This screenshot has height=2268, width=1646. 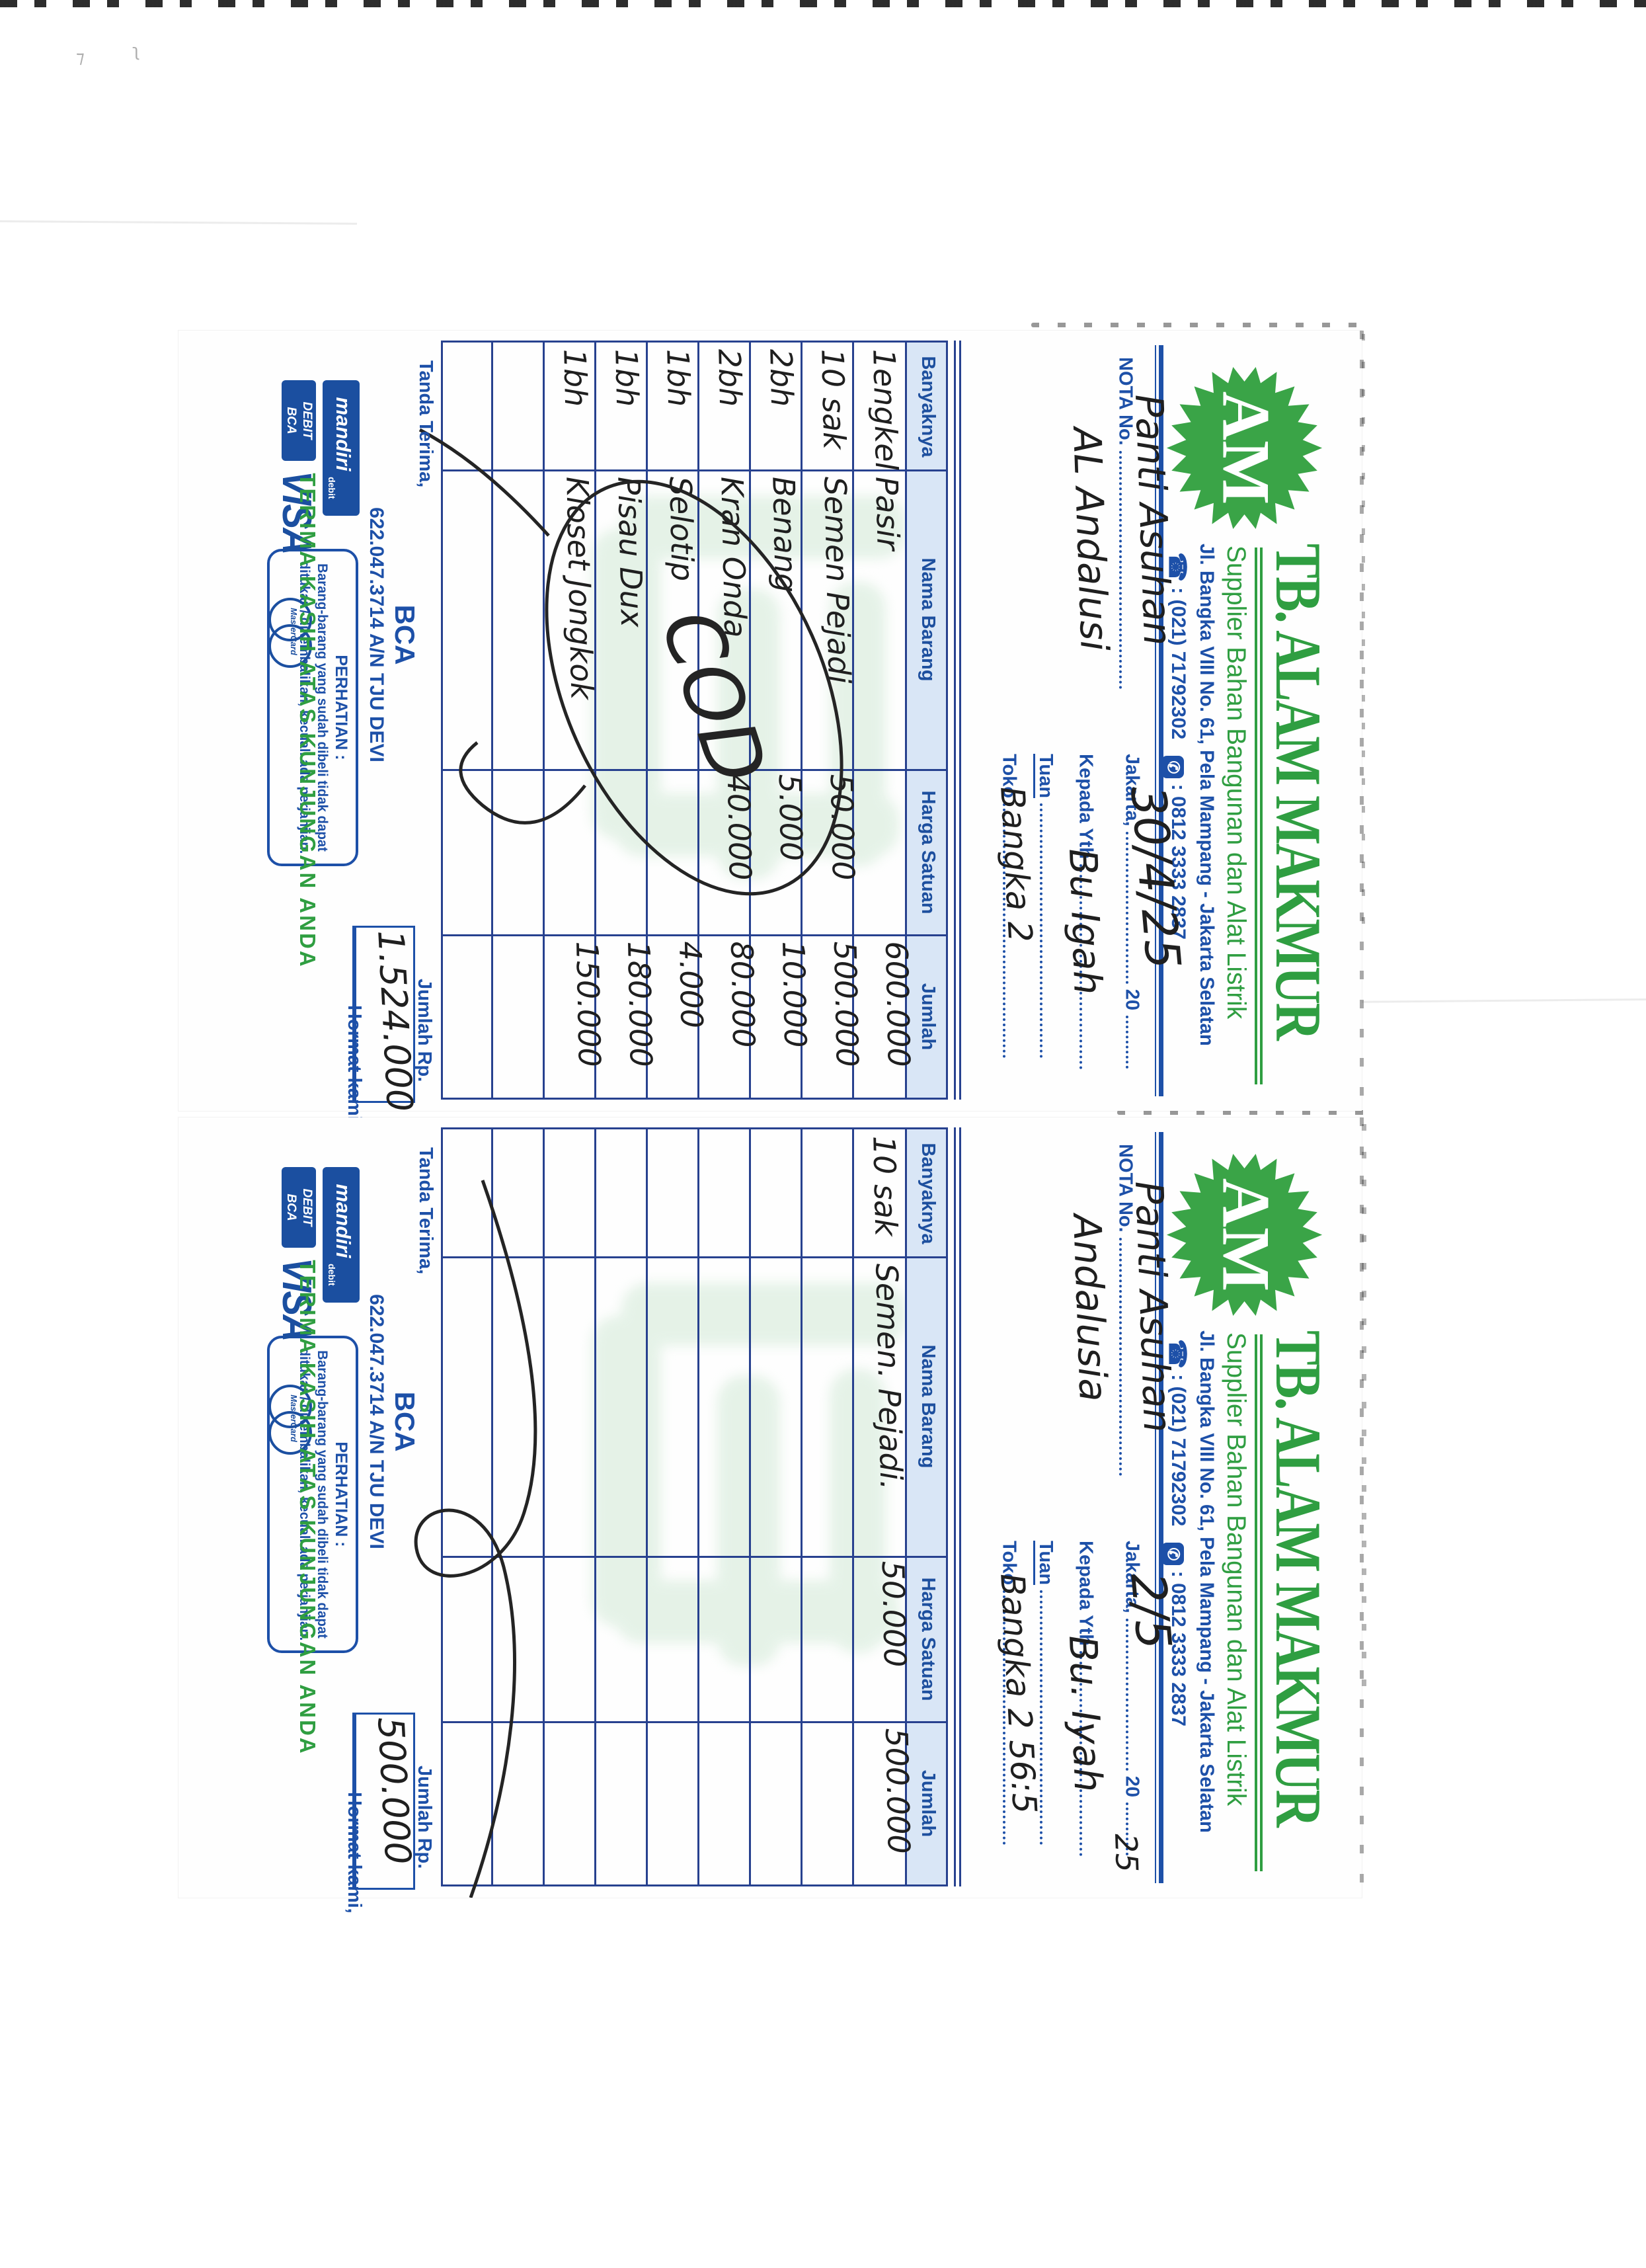 What do you see at coordinates (1127, 1853) in the screenshot?
I see `handwritten-year: 25` at bounding box center [1127, 1853].